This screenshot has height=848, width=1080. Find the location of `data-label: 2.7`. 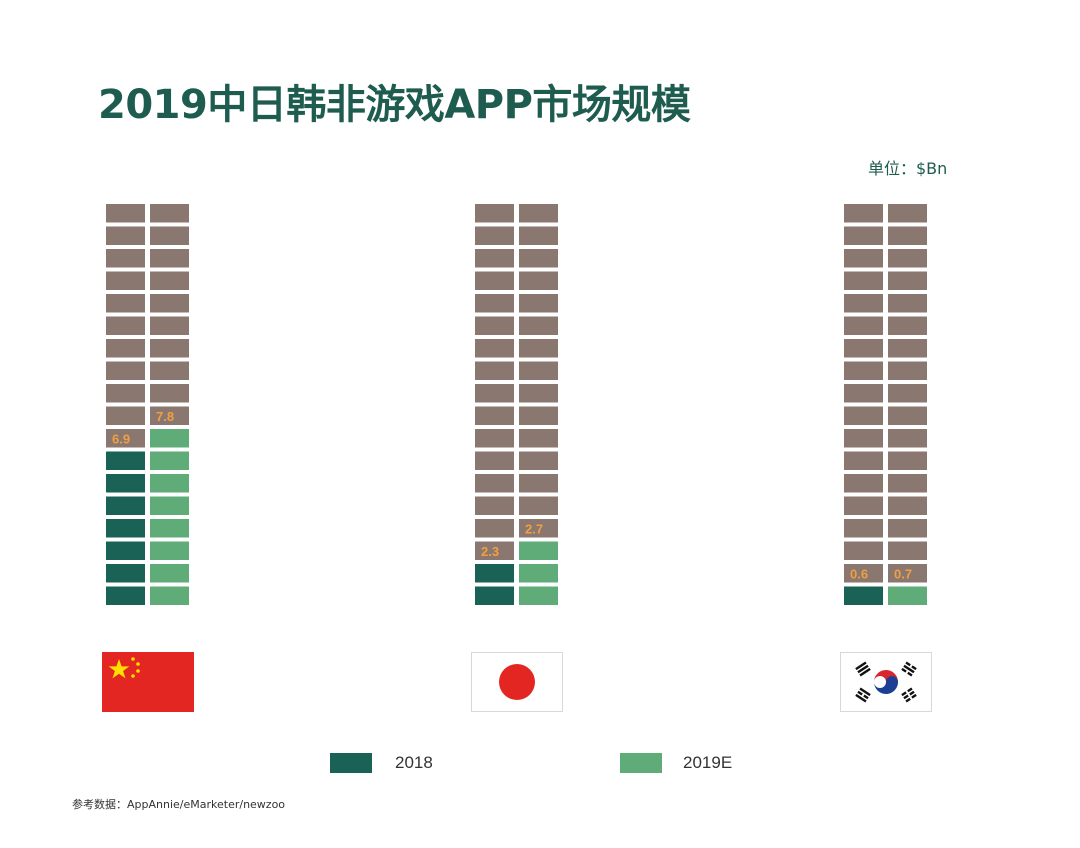

data-label: 2.7 is located at coordinates (534, 528).